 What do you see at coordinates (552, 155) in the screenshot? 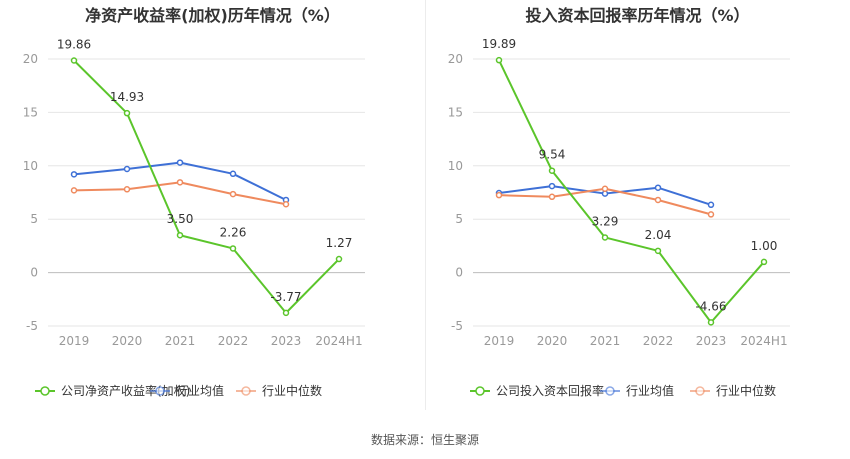
I see `data-label: 9.54` at bounding box center [552, 155].